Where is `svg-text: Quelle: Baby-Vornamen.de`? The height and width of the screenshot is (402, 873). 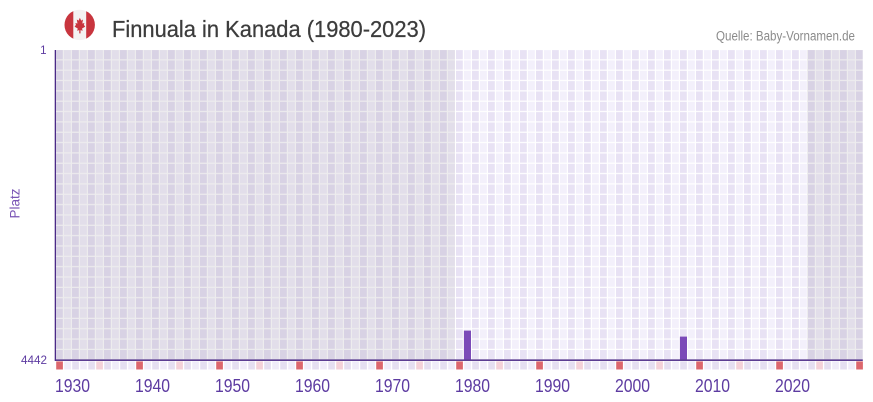
svg-text: Quelle: Baby-Vornamen.de is located at coordinates (785, 36).